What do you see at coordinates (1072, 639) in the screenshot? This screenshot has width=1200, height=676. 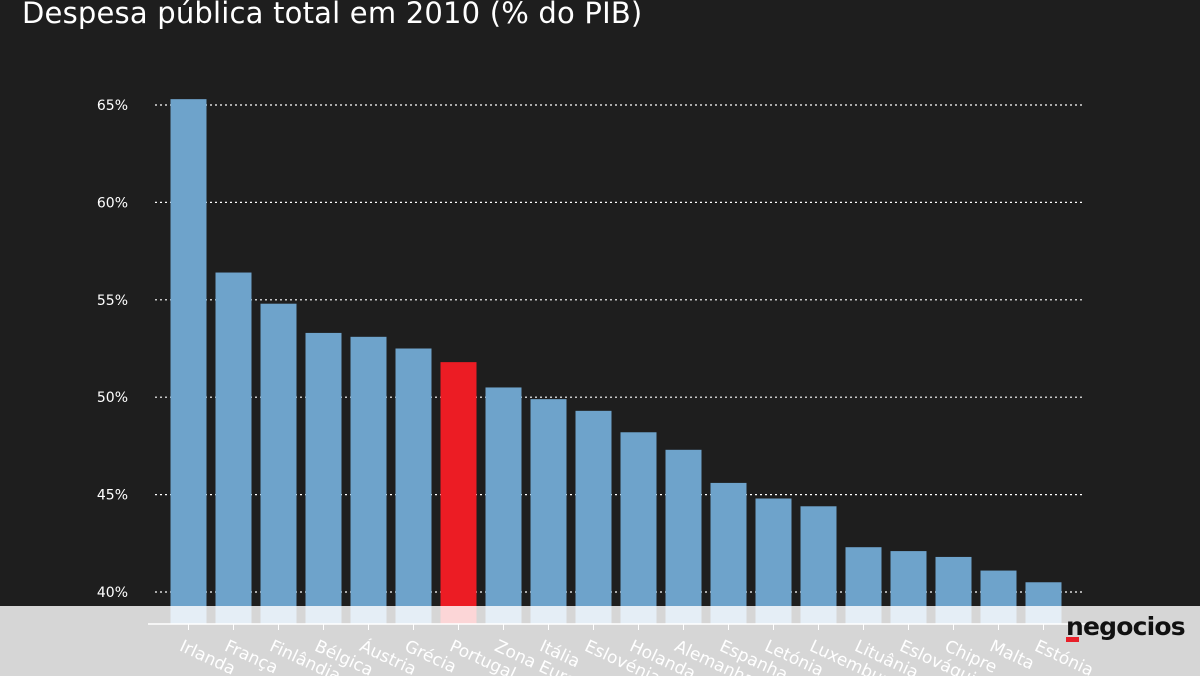 I see `brand-mark` at bounding box center [1072, 639].